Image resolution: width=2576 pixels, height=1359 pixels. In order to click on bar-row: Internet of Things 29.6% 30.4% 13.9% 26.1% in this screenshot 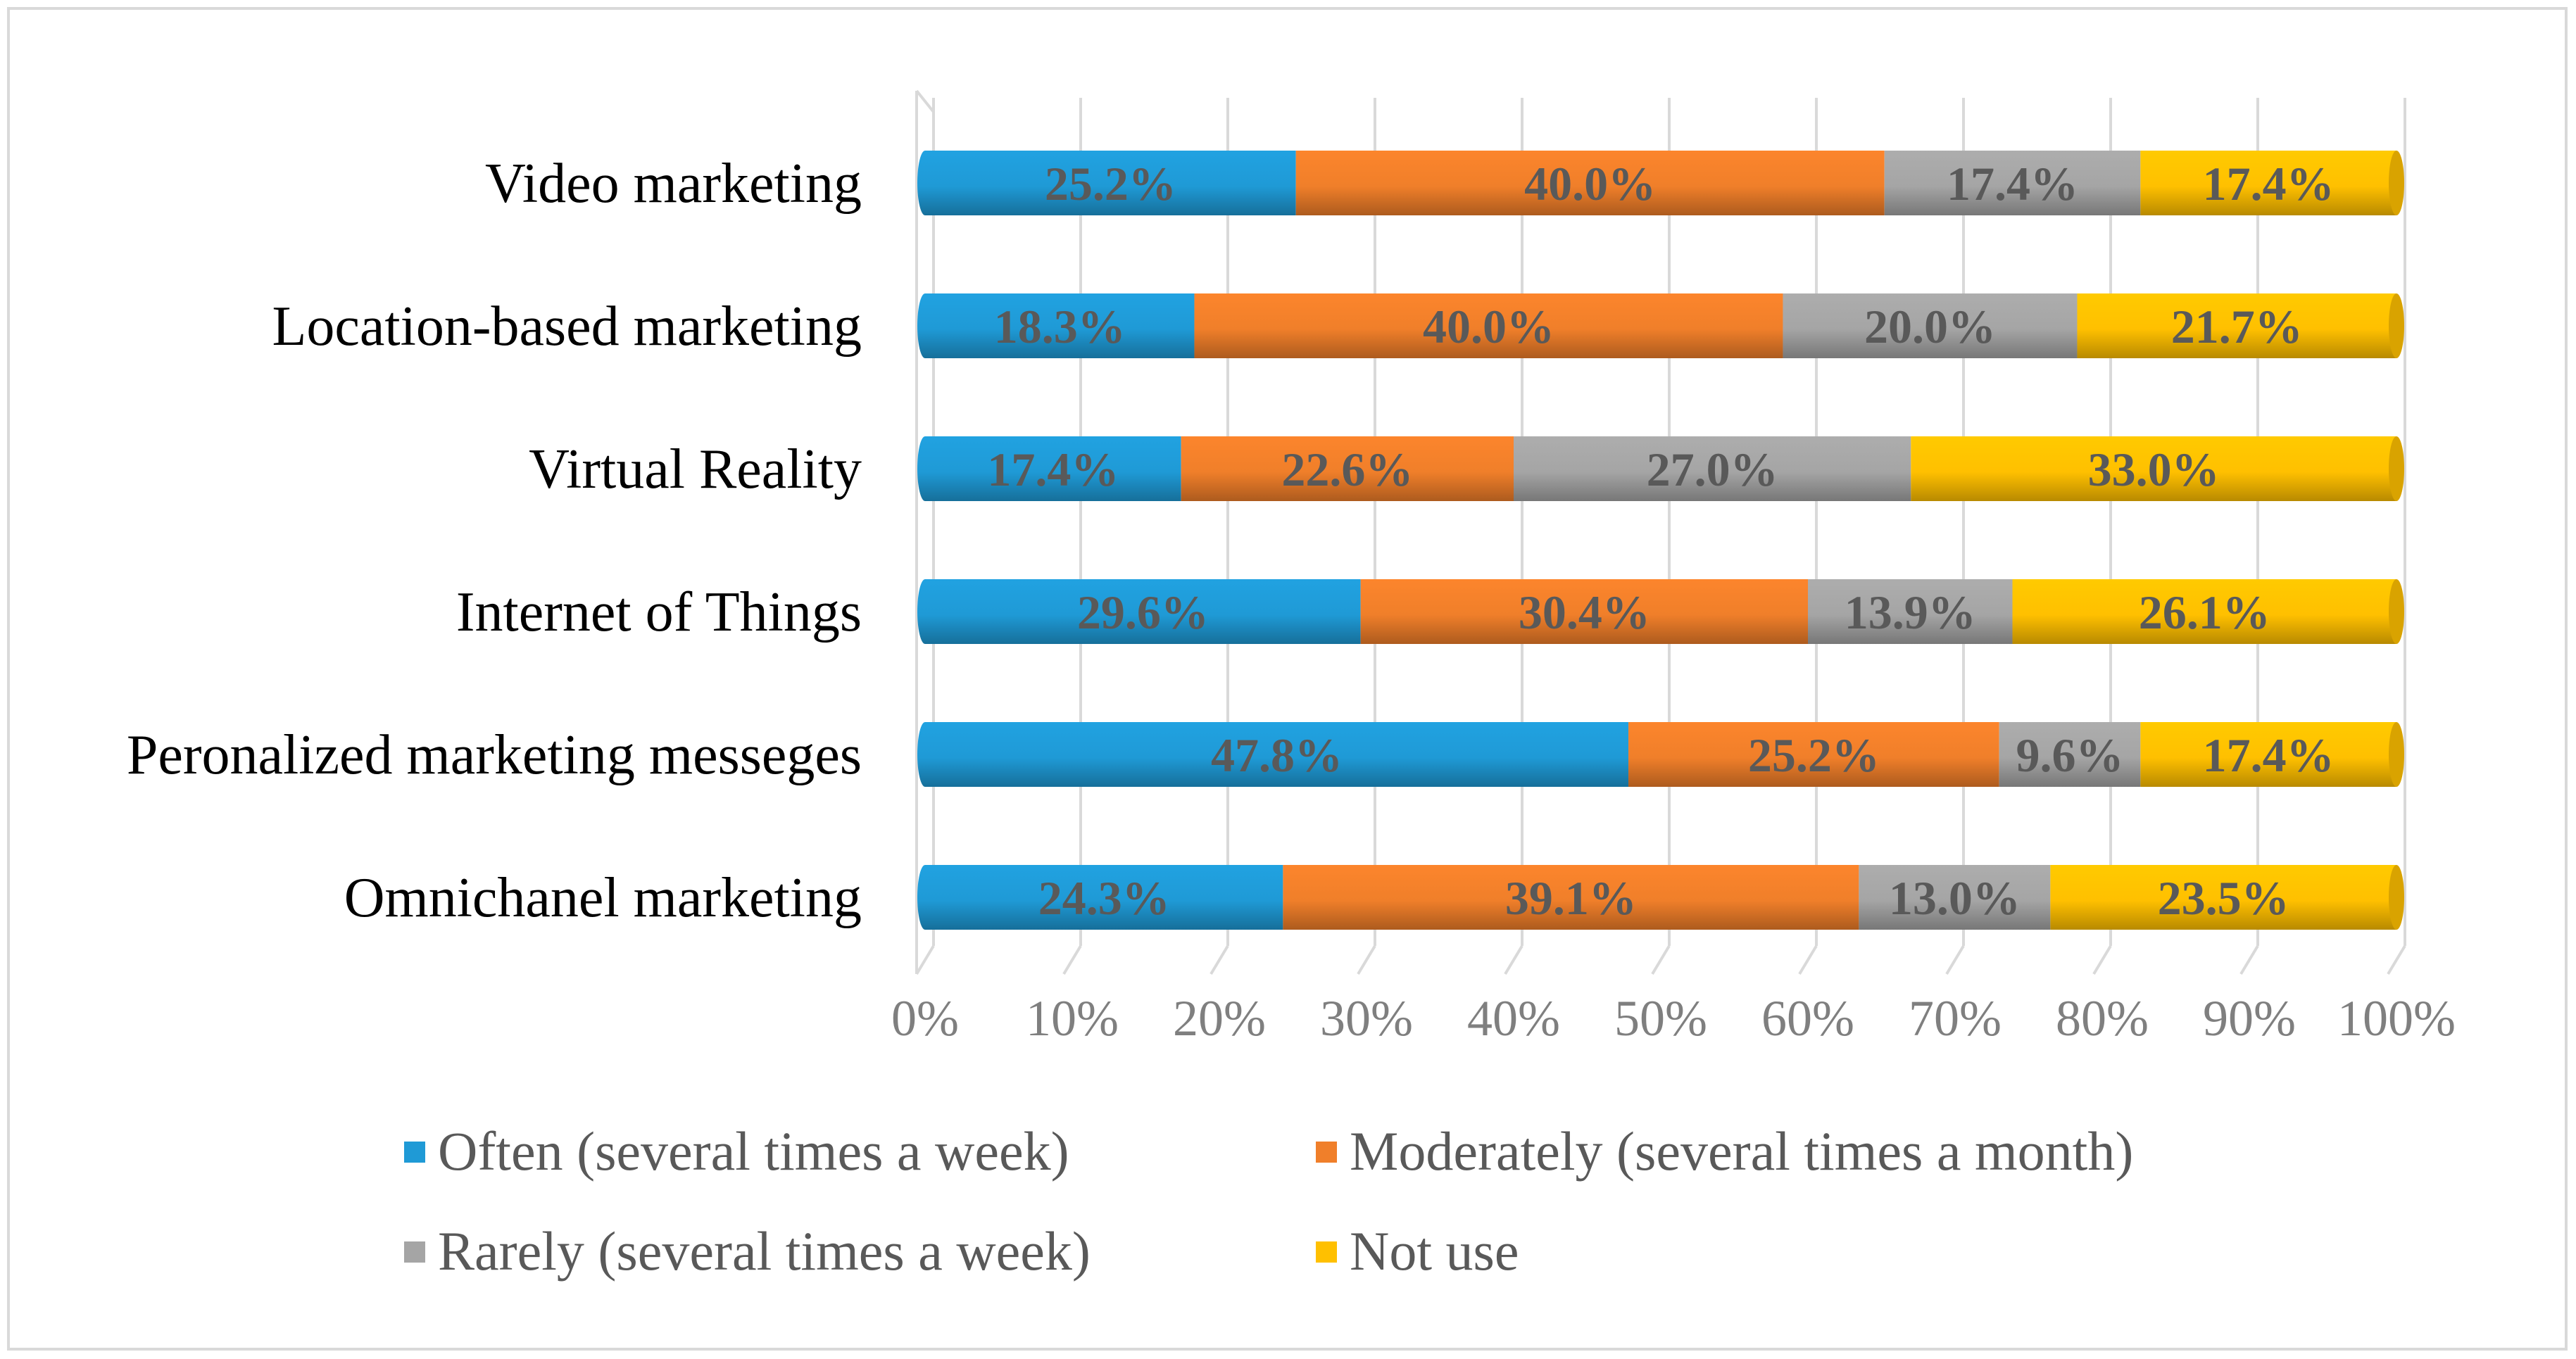, I will do `click(1430, 611)`.